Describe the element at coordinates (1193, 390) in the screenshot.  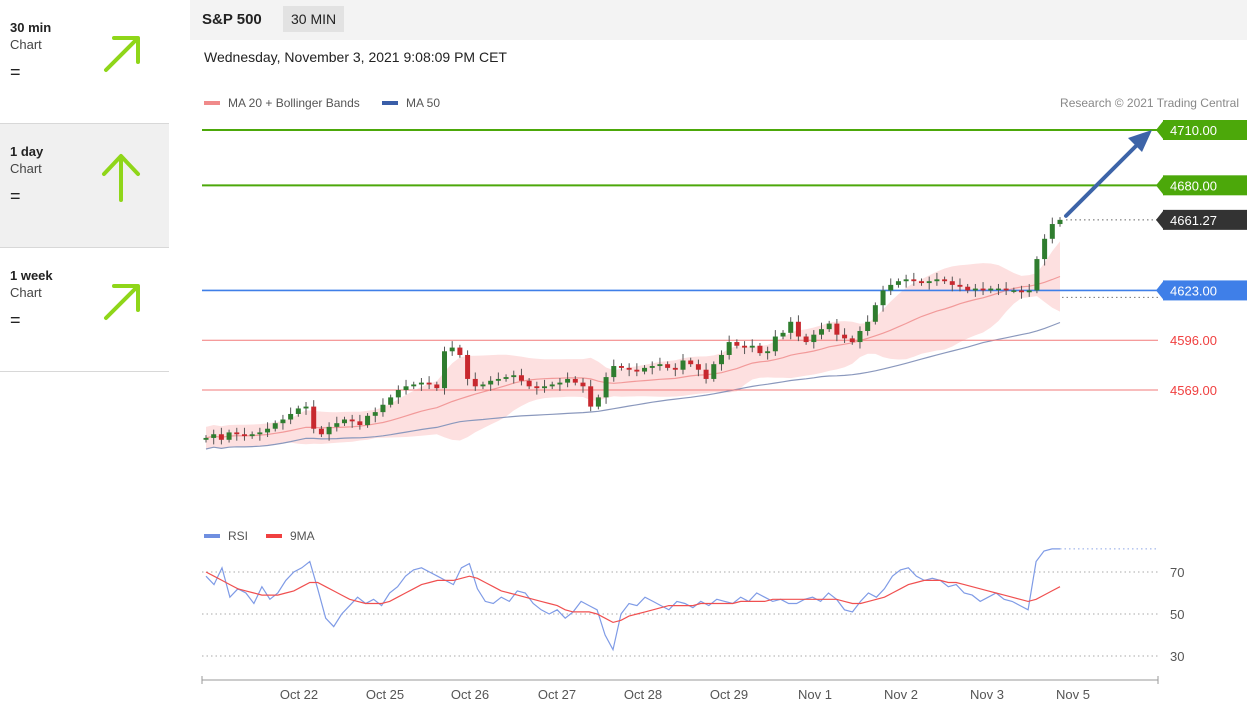
I see `level-4569.00-label: 4569.00` at that location.